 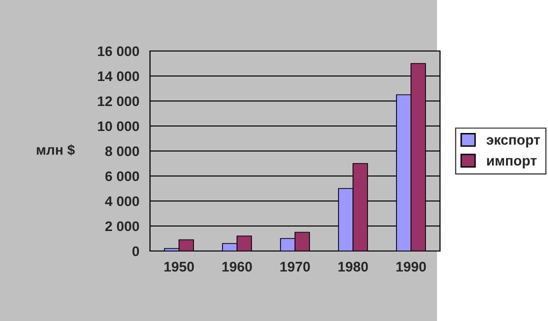 I want to click on x-tick-label: 1970, so click(x=295, y=267).